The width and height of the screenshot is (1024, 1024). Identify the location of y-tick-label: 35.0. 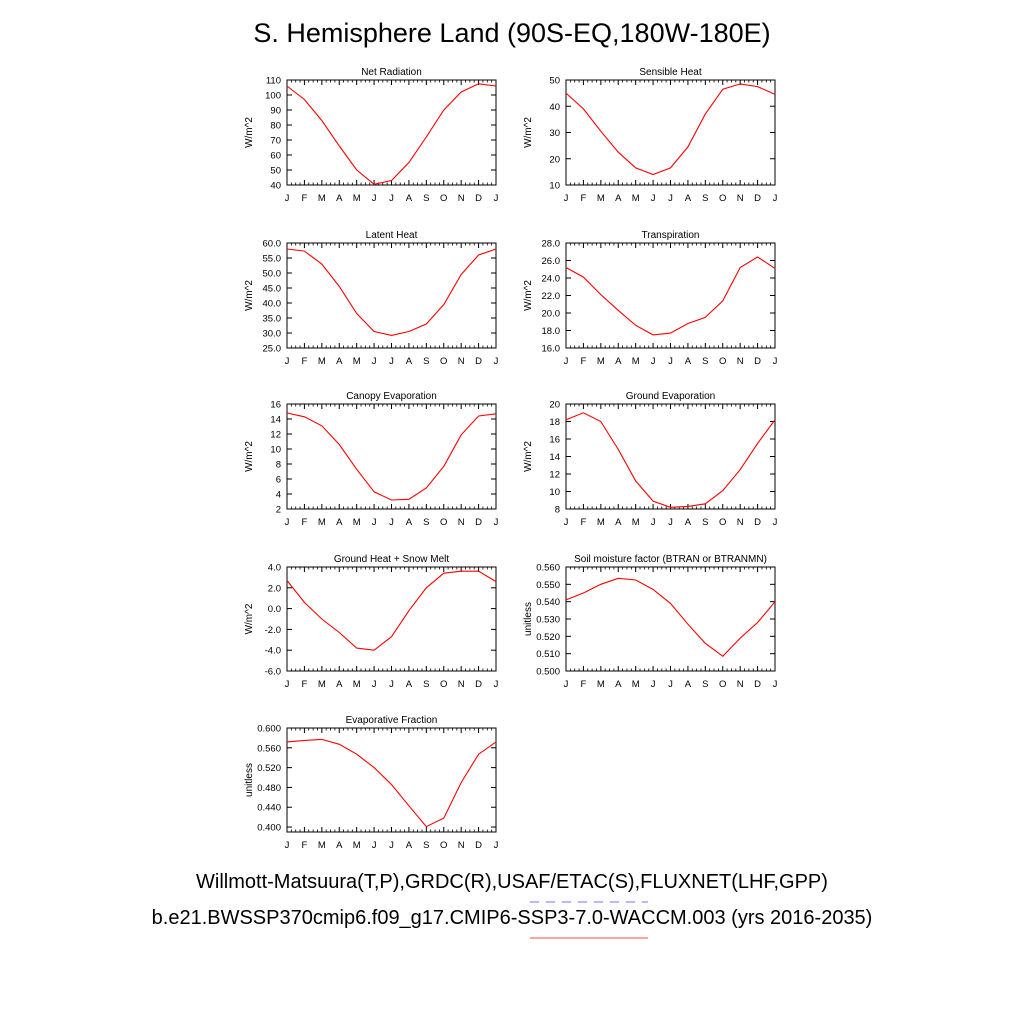
(272, 319).